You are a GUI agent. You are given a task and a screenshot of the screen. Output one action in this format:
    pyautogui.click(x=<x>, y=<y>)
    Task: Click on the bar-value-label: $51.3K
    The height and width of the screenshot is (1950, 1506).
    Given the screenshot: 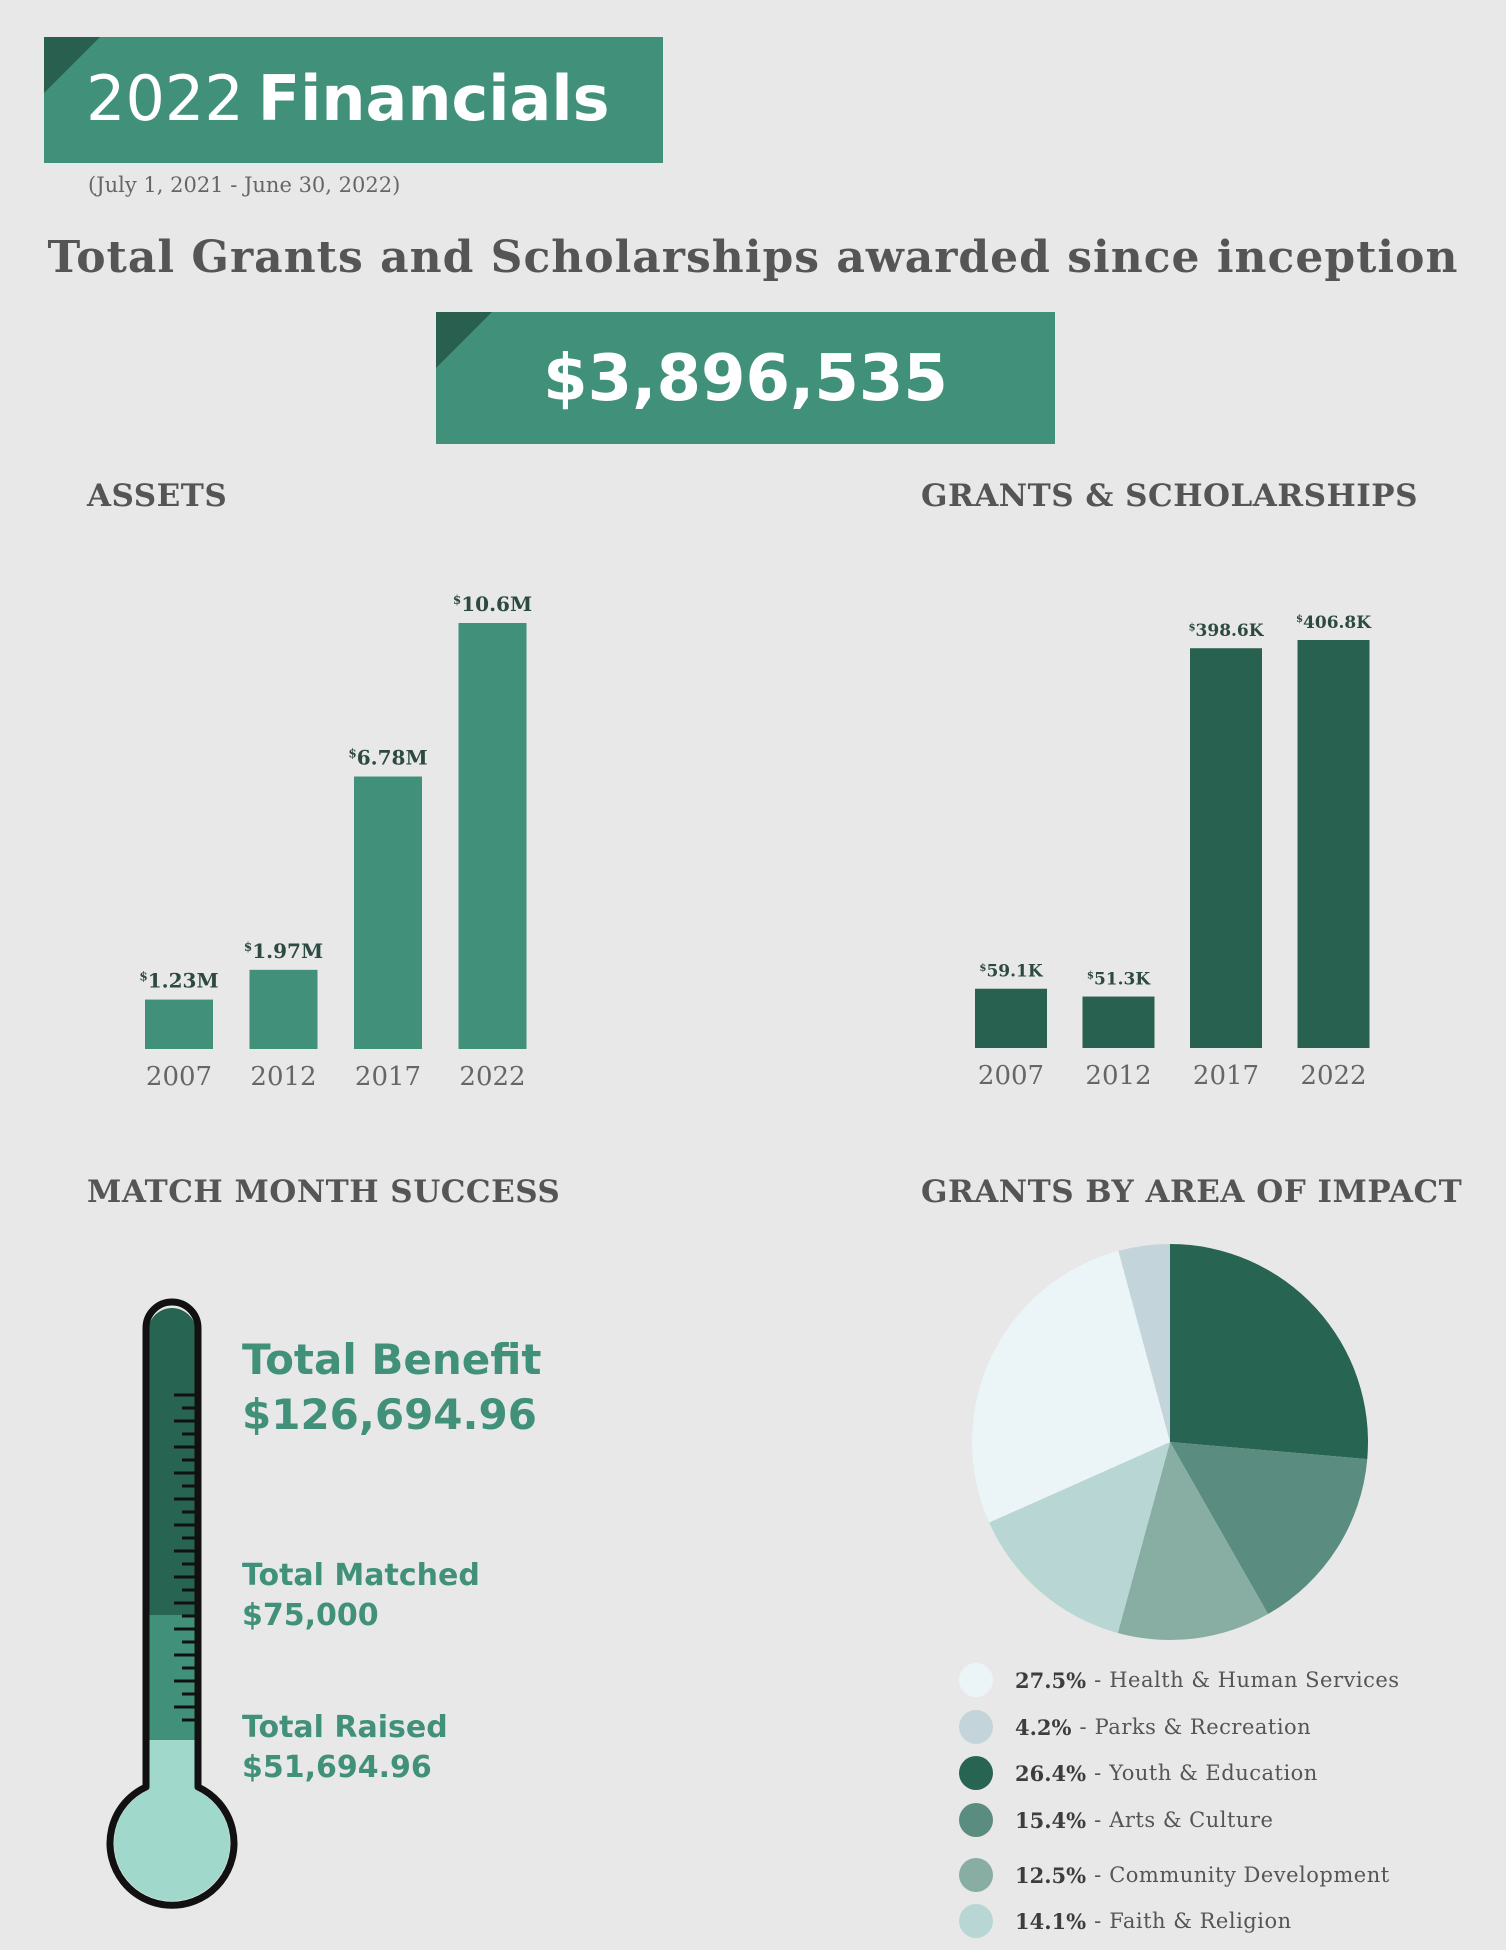 What is the action you would take?
    pyautogui.click(x=1119, y=980)
    